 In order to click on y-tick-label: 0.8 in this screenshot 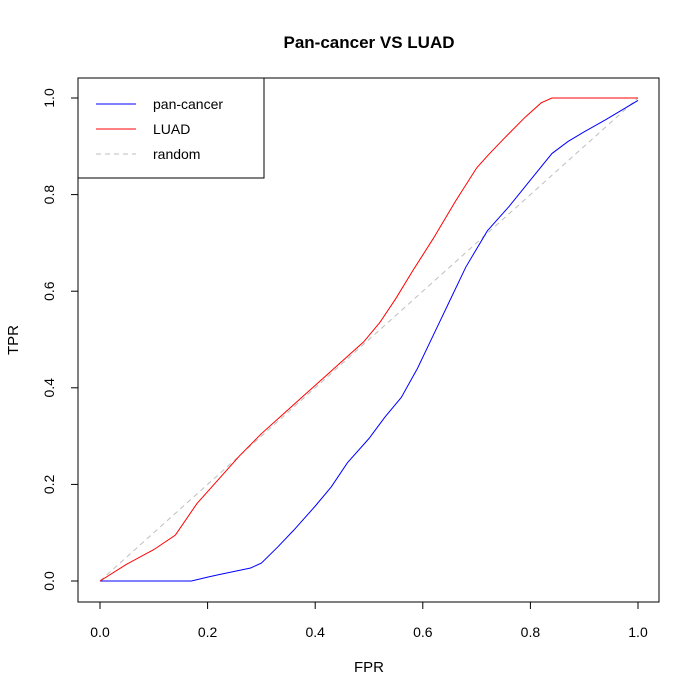, I will do `click(49, 195)`.